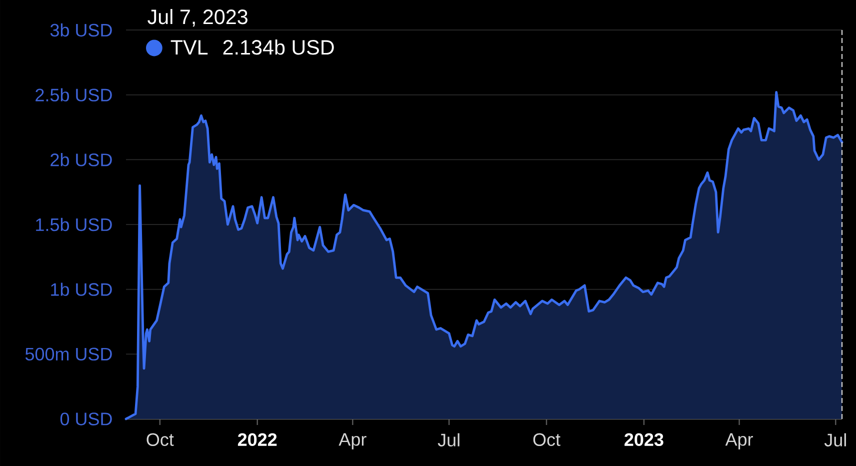 The height and width of the screenshot is (466, 856). What do you see at coordinates (74, 225) in the screenshot?
I see `y-tick-label: 1.5b USD` at bounding box center [74, 225].